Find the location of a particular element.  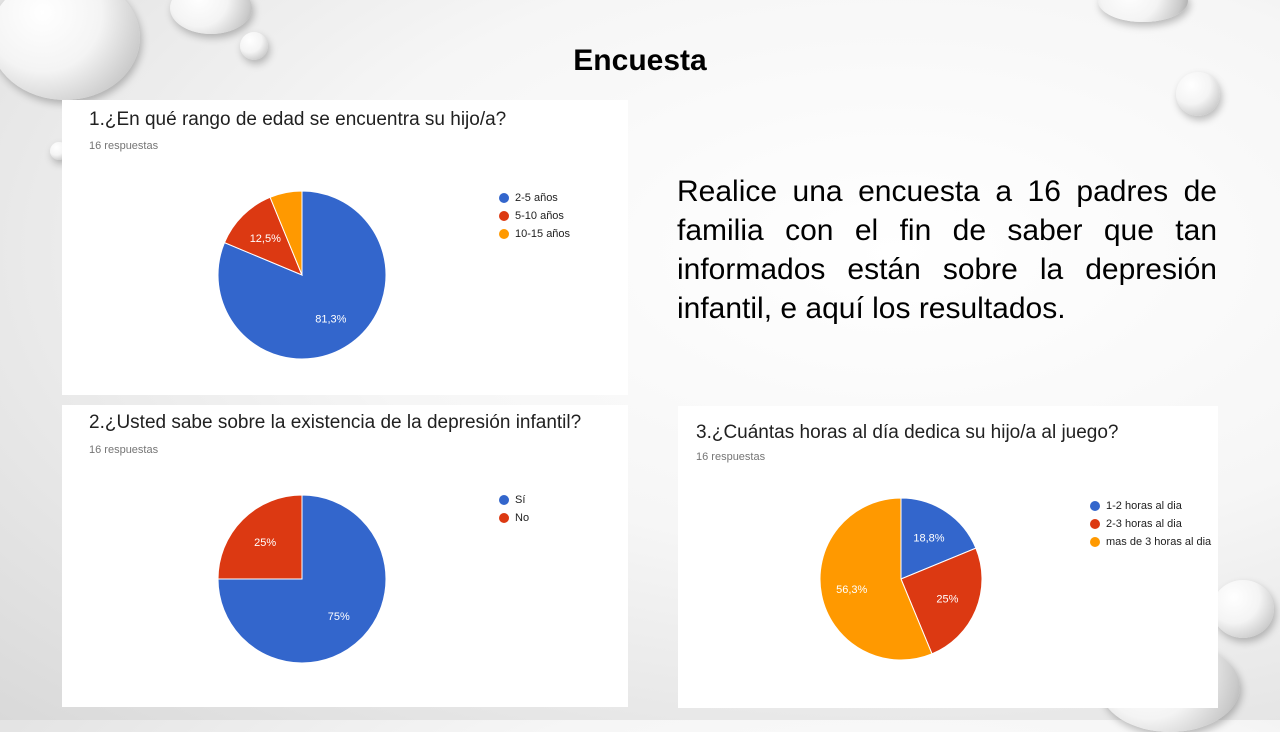

pie-data-label: 56,3% is located at coordinates (851, 590).